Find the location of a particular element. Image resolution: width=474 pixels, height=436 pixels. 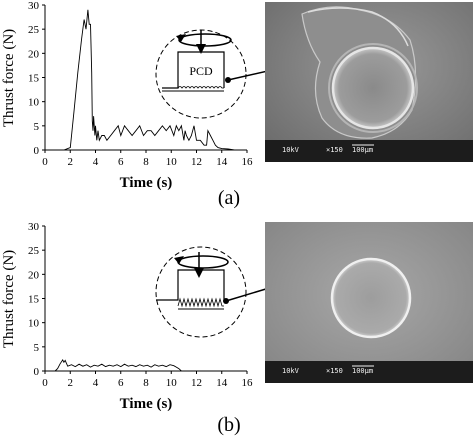

tick-marks-a is located at coordinates (145, 78).